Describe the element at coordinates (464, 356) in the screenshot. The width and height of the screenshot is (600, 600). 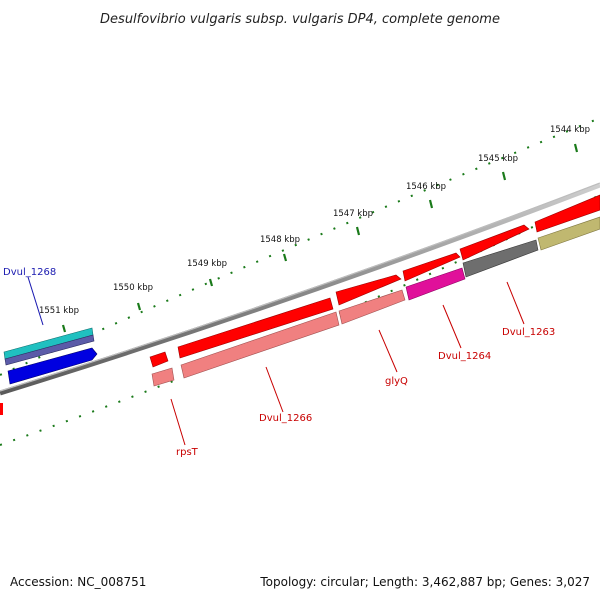
I see `gene-label-dvul-1264: Dvul_1264` at that location.